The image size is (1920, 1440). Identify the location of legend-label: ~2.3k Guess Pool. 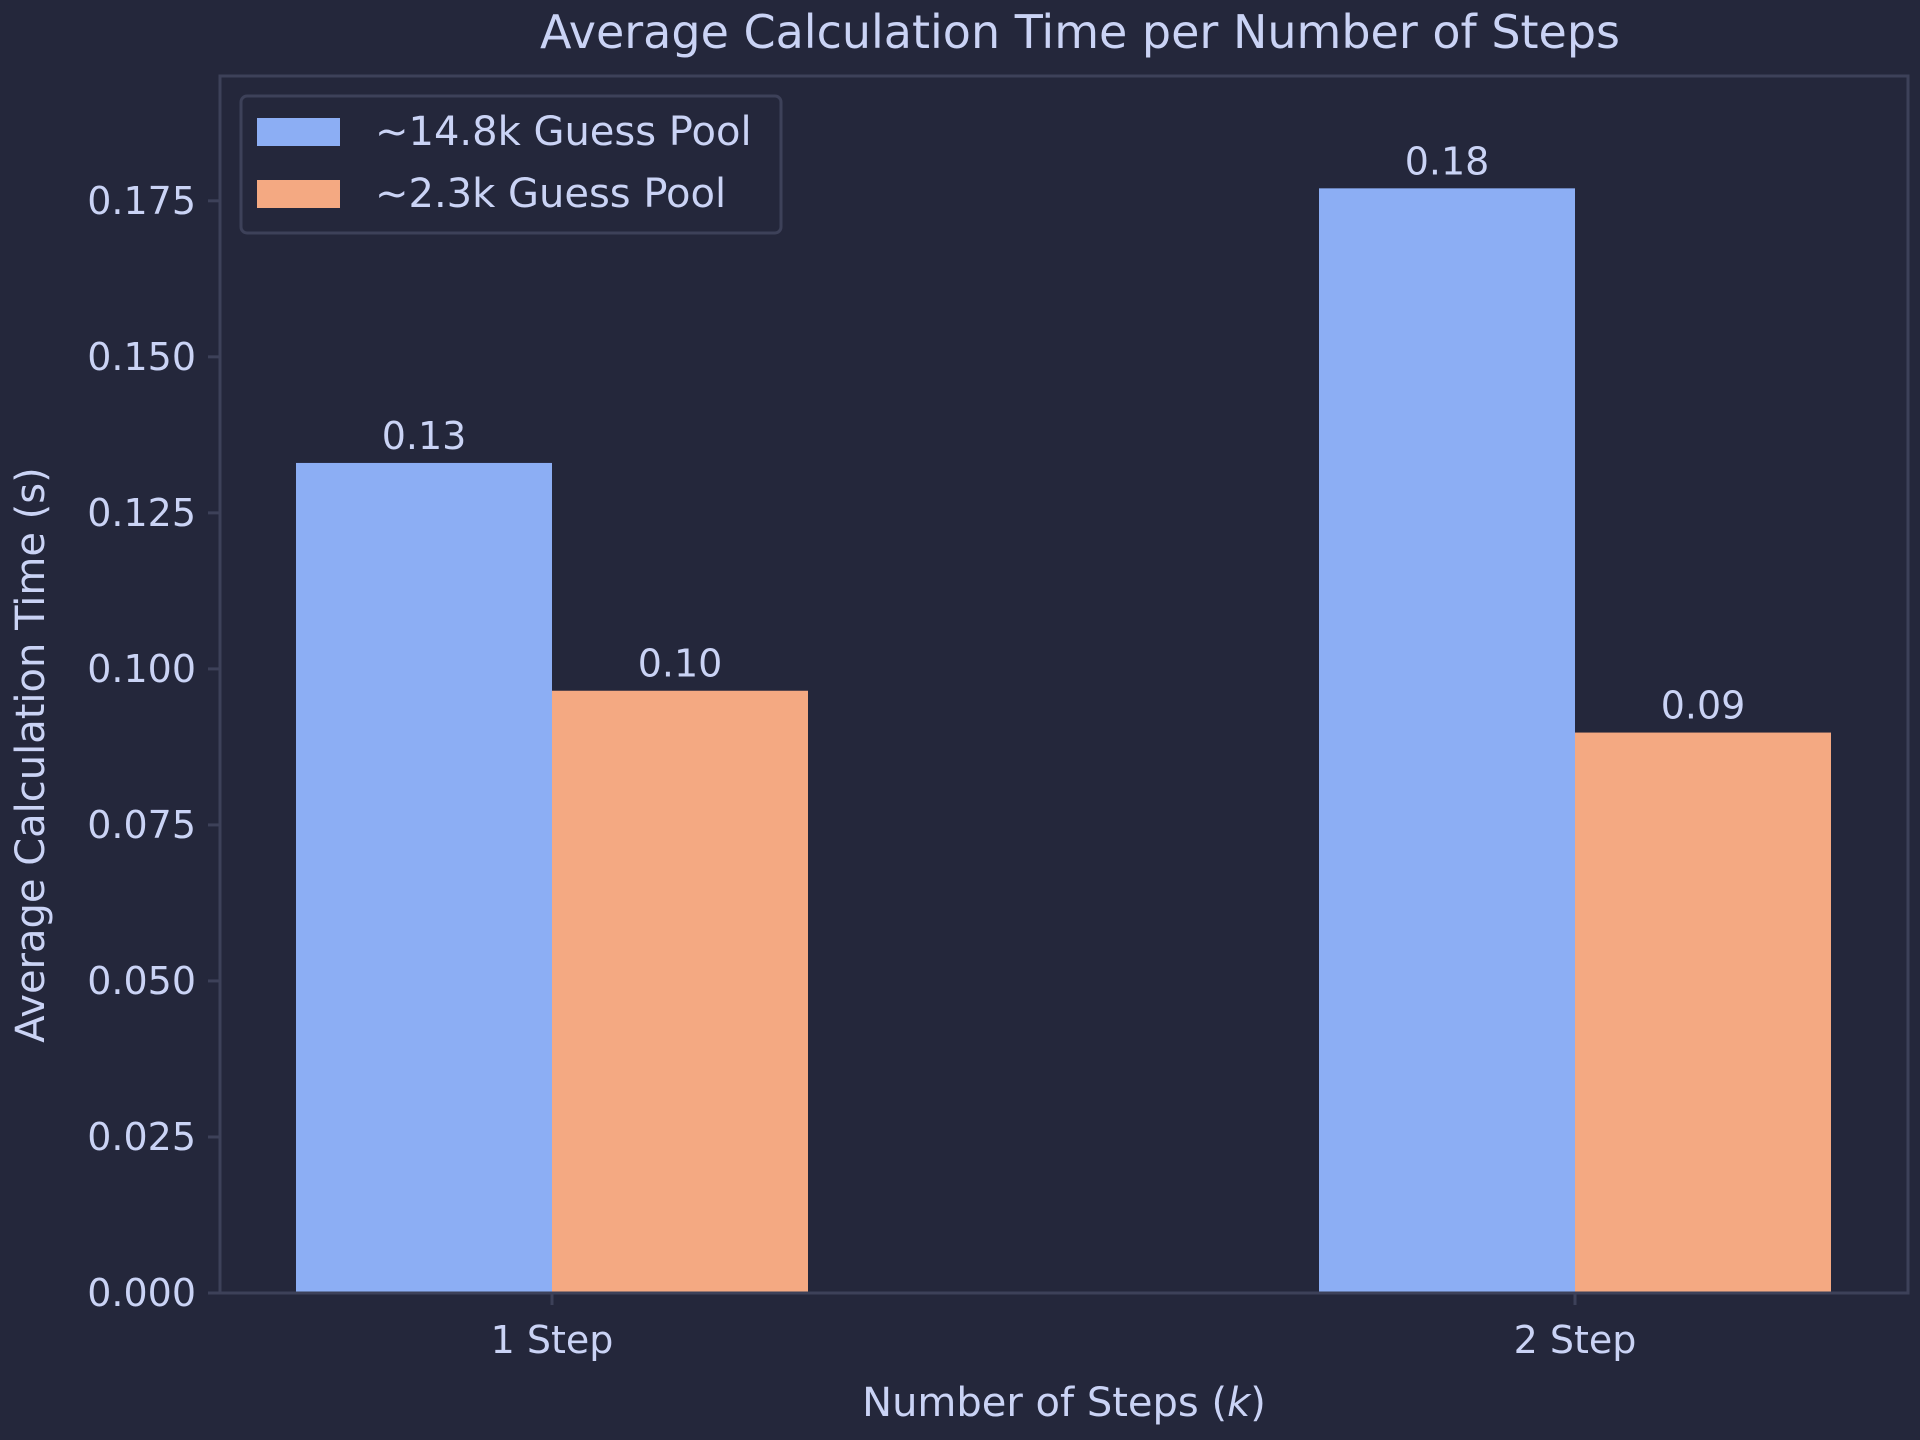
(550, 194).